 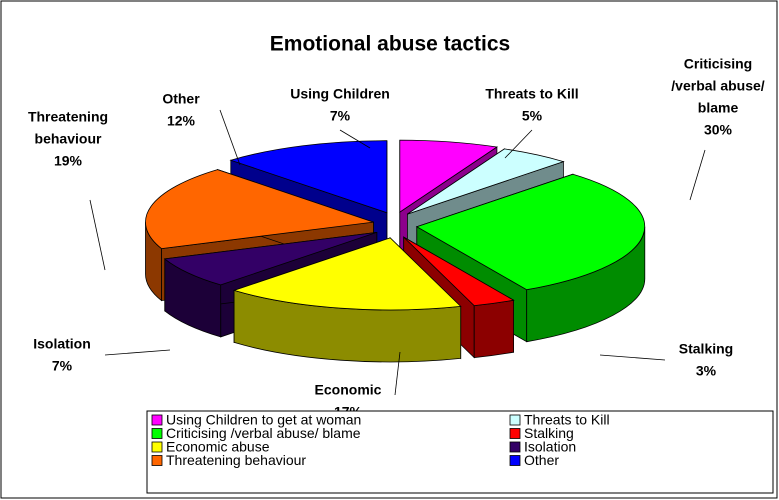 I want to click on legend-label: Economic abuse, so click(x=218, y=447).